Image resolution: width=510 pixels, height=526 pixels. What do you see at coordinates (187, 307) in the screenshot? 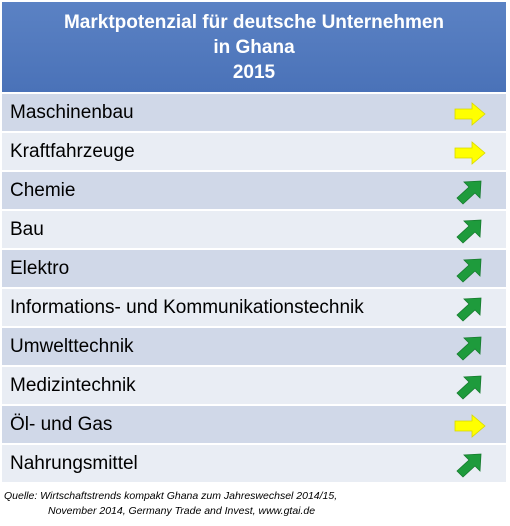
I see `sector-label: Informations- und Kommunikationstechnik` at bounding box center [187, 307].